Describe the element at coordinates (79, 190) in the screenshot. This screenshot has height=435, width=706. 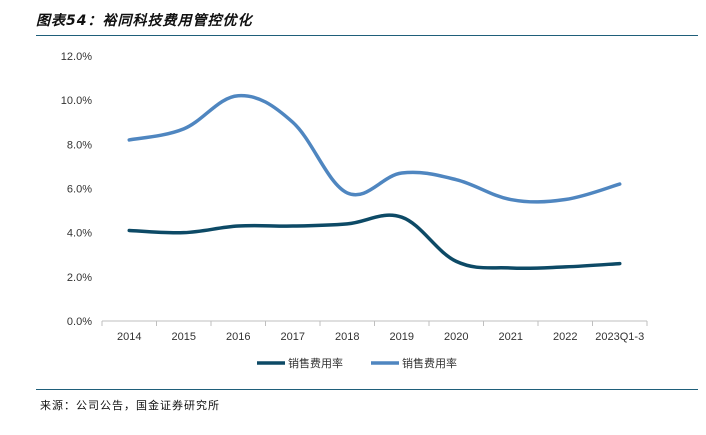
I see `y-tick-label: 6.0%` at that location.